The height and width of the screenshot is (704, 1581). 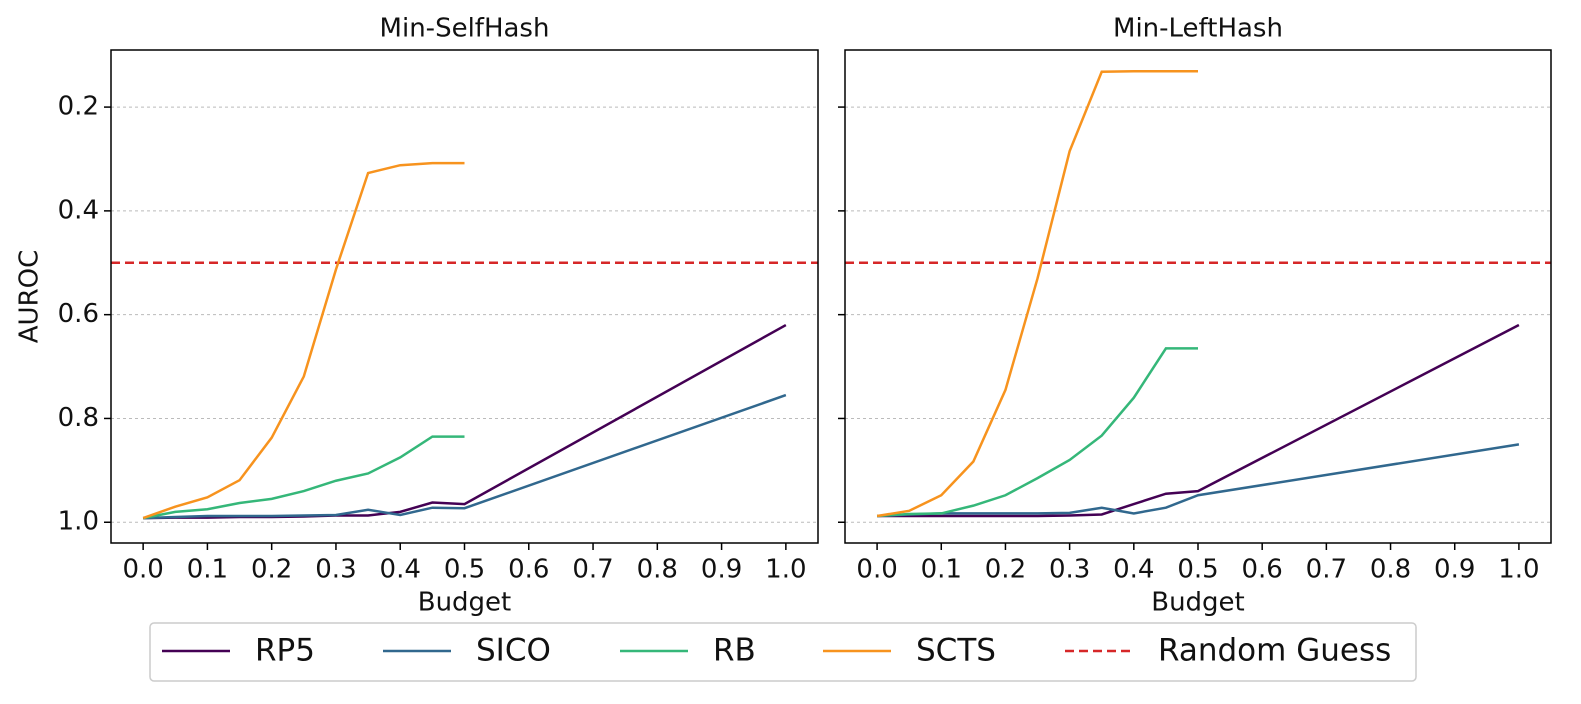 What do you see at coordinates (78, 418) in the screenshot?
I see `y-tick-label: 0.8` at bounding box center [78, 418].